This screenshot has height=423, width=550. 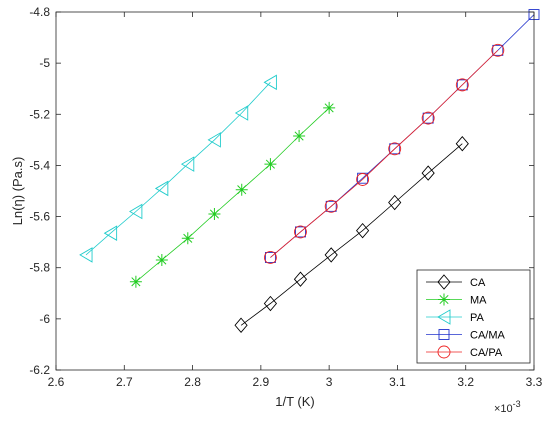 I want to click on x-tick-label: 3.3, so click(x=534, y=382).